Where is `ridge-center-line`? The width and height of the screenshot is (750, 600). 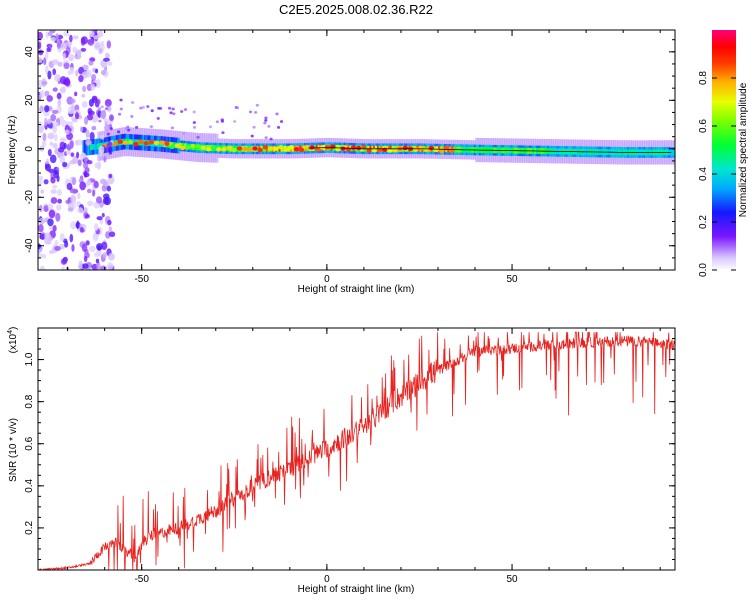
ridge-center-line is located at coordinates (490, 150).